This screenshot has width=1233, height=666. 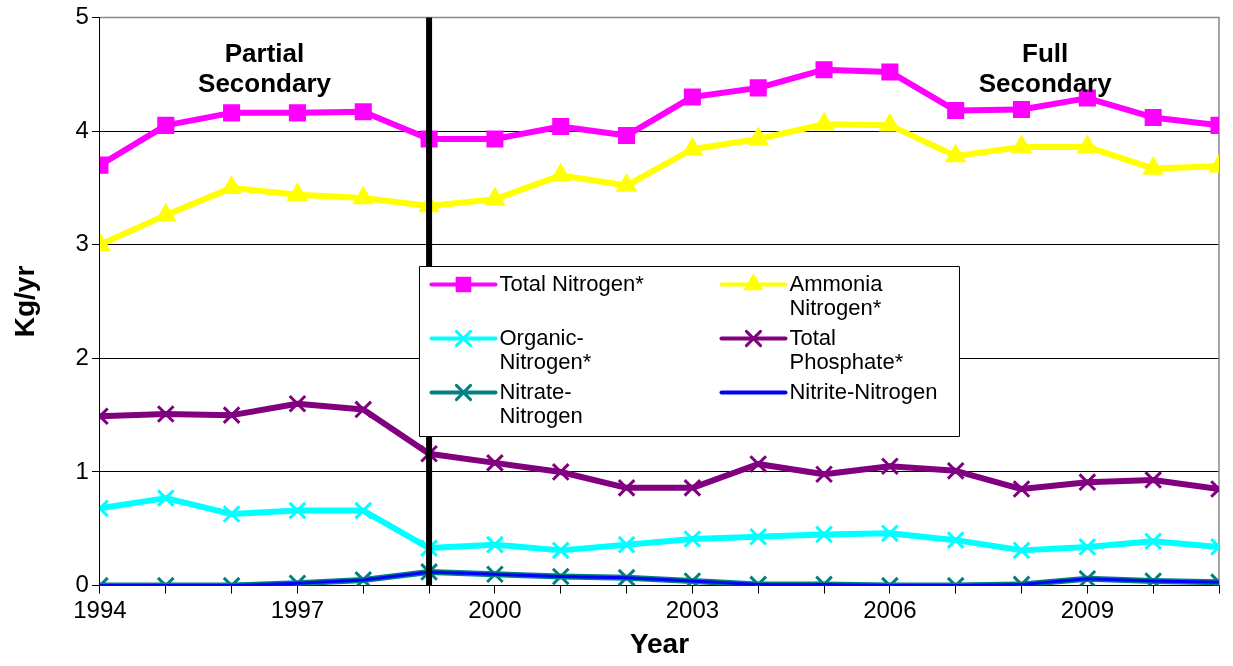 I want to click on x-tick-label: 2003, so click(x=692, y=609).